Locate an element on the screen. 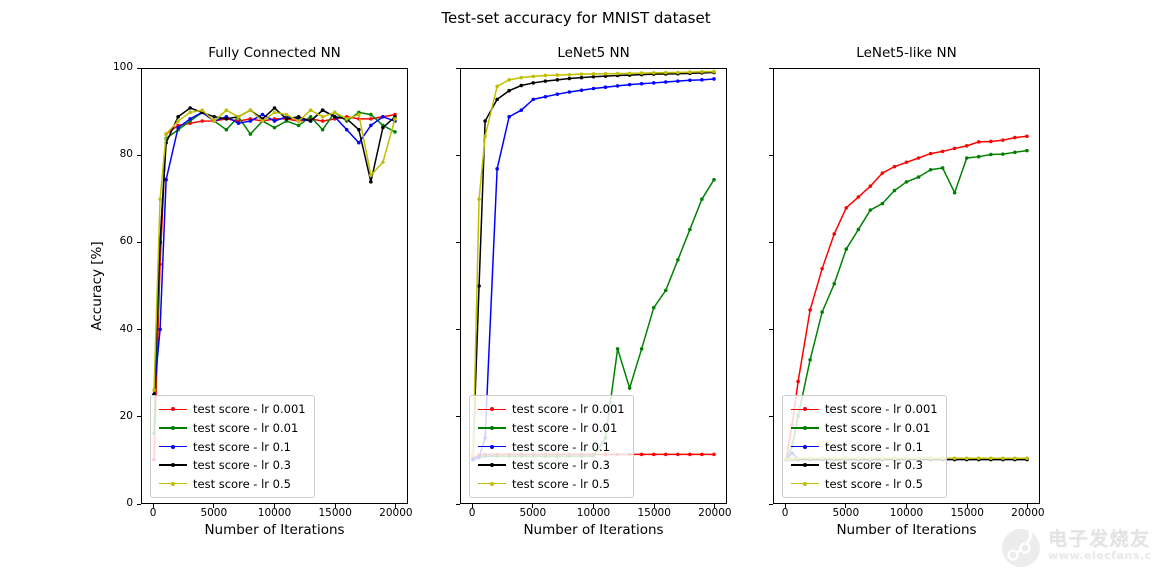  legend-entry: test score - lr 0.01 is located at coordinates (551, 428).